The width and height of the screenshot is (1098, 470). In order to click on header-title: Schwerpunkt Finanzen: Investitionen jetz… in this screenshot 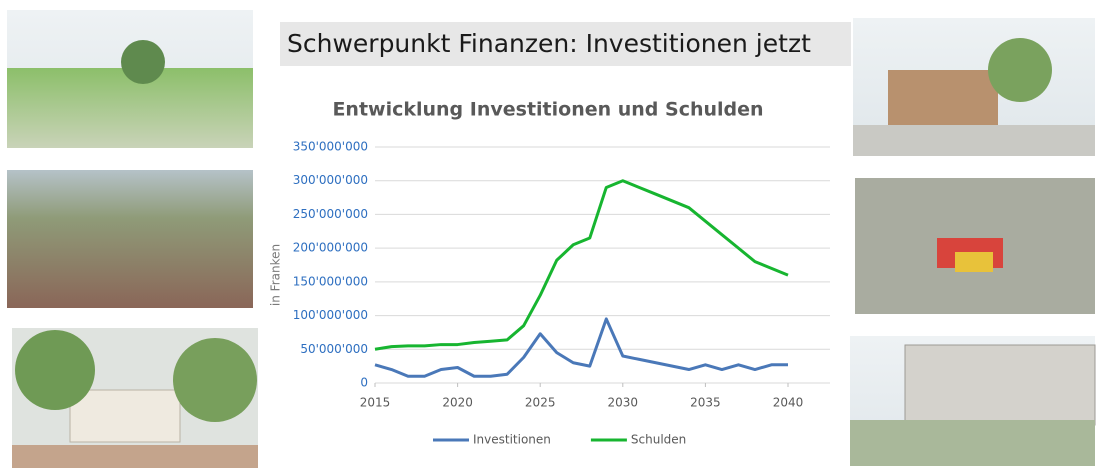, I will do `click(549, 43)`.